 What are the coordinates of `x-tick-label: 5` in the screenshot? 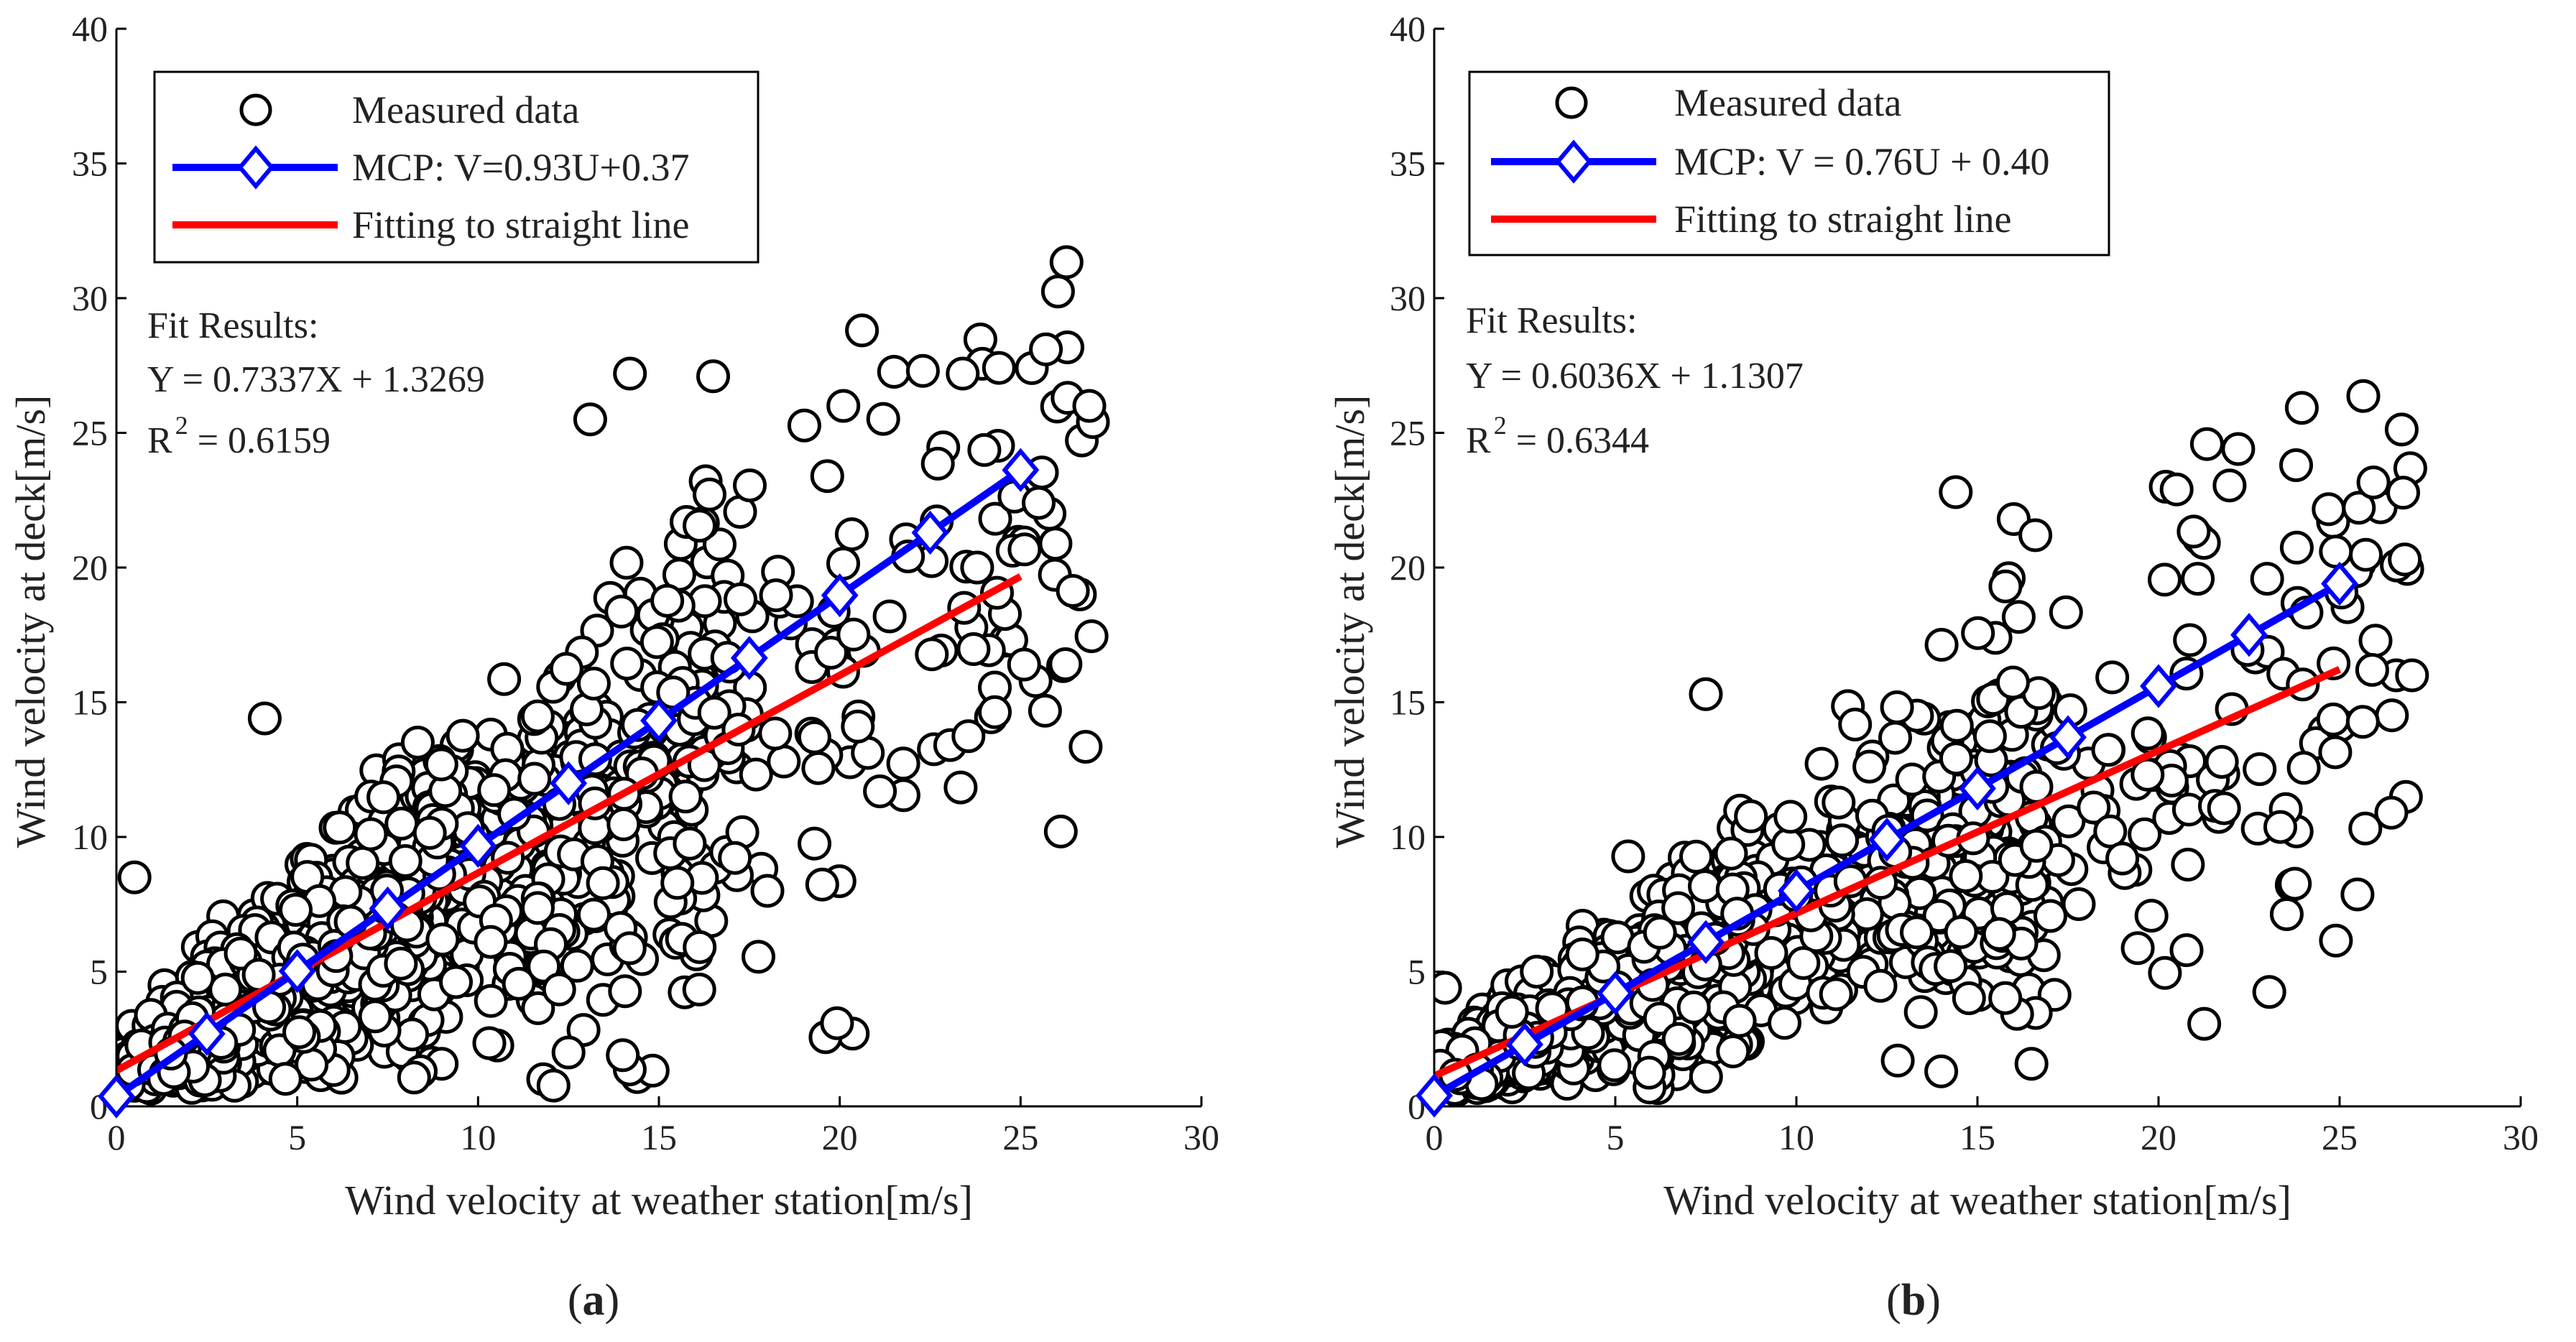 It's located at (297, 1137).